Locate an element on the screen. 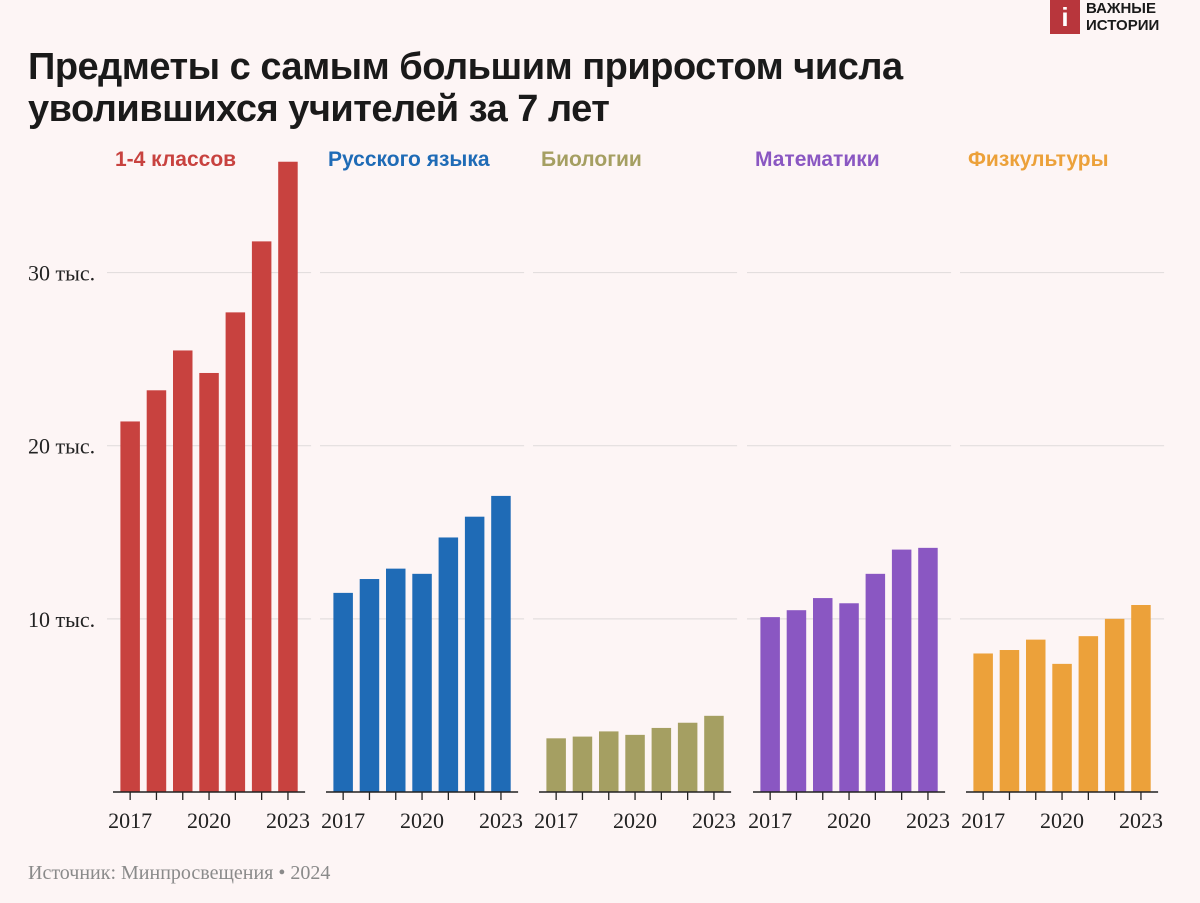  logo-mark-icon: i is located at coordinates (1065, 17).